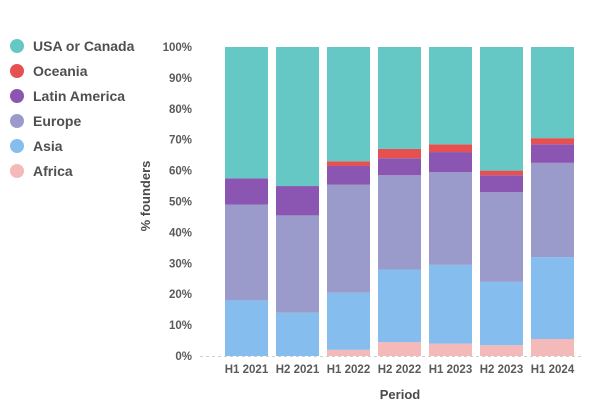 The width and height of the screenshot is (600, 413). Describe the element at coordinates (60, 70) in the screenshot. I see `legend-label: Oceania` at that location.